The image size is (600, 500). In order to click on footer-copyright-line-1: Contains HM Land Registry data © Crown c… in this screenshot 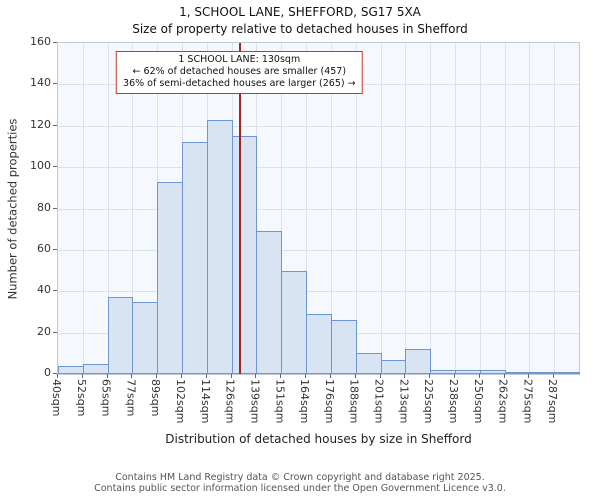, I will do `click(300, 477)`.